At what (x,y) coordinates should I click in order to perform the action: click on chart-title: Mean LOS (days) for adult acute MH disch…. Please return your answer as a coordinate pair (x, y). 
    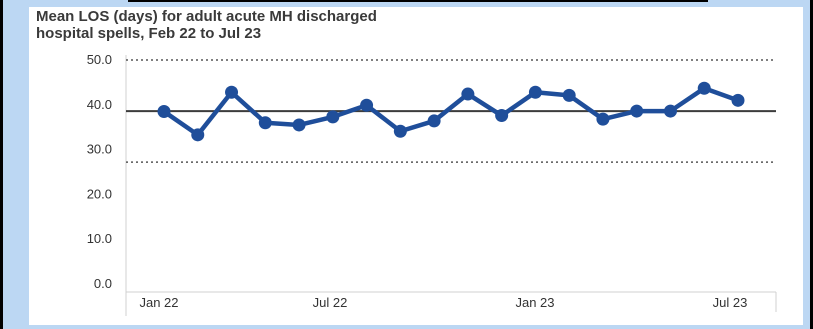
    Looking at the image, I should click on (206, 25).